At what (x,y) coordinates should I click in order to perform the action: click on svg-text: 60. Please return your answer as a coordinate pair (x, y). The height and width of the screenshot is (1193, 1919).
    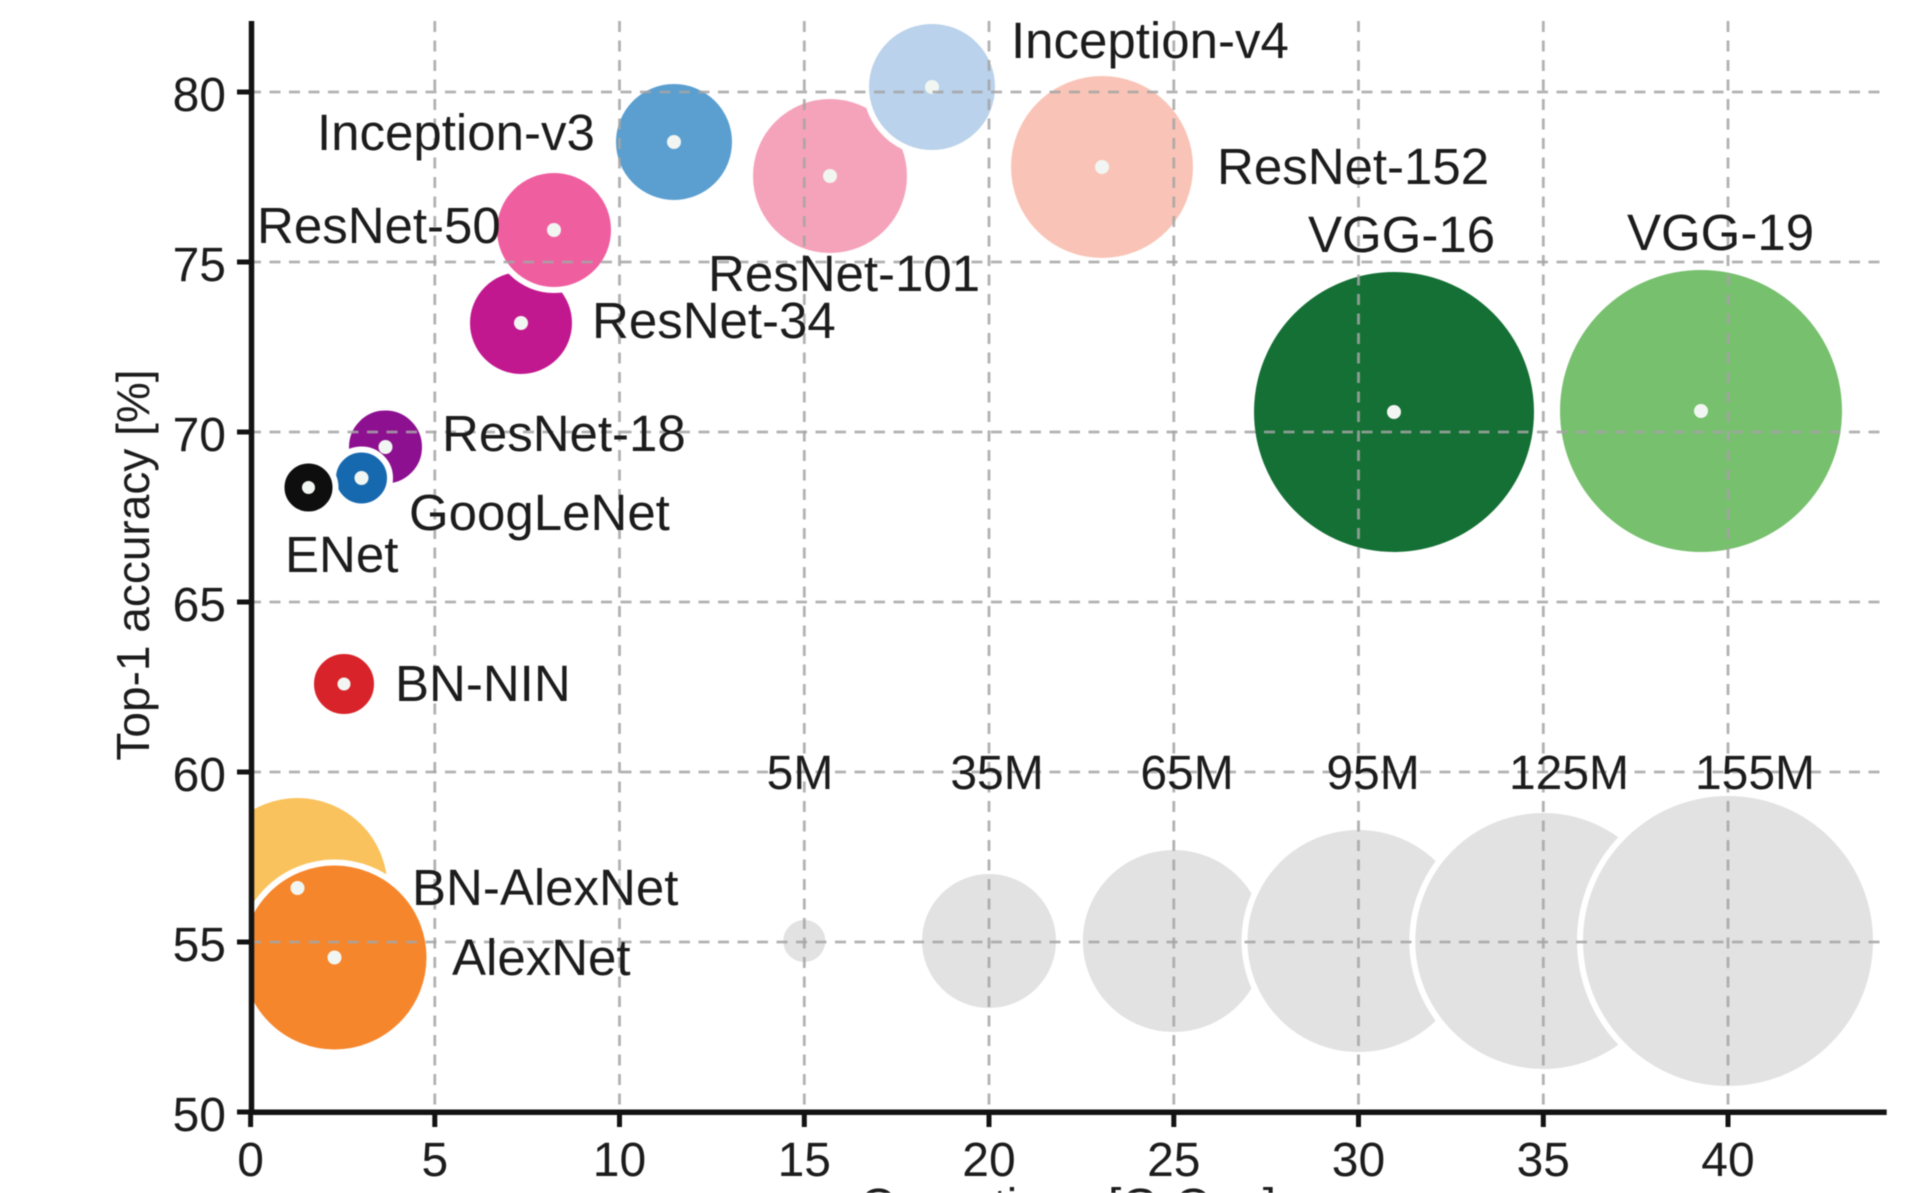
    Looking at the image, I should click on (199, 775).